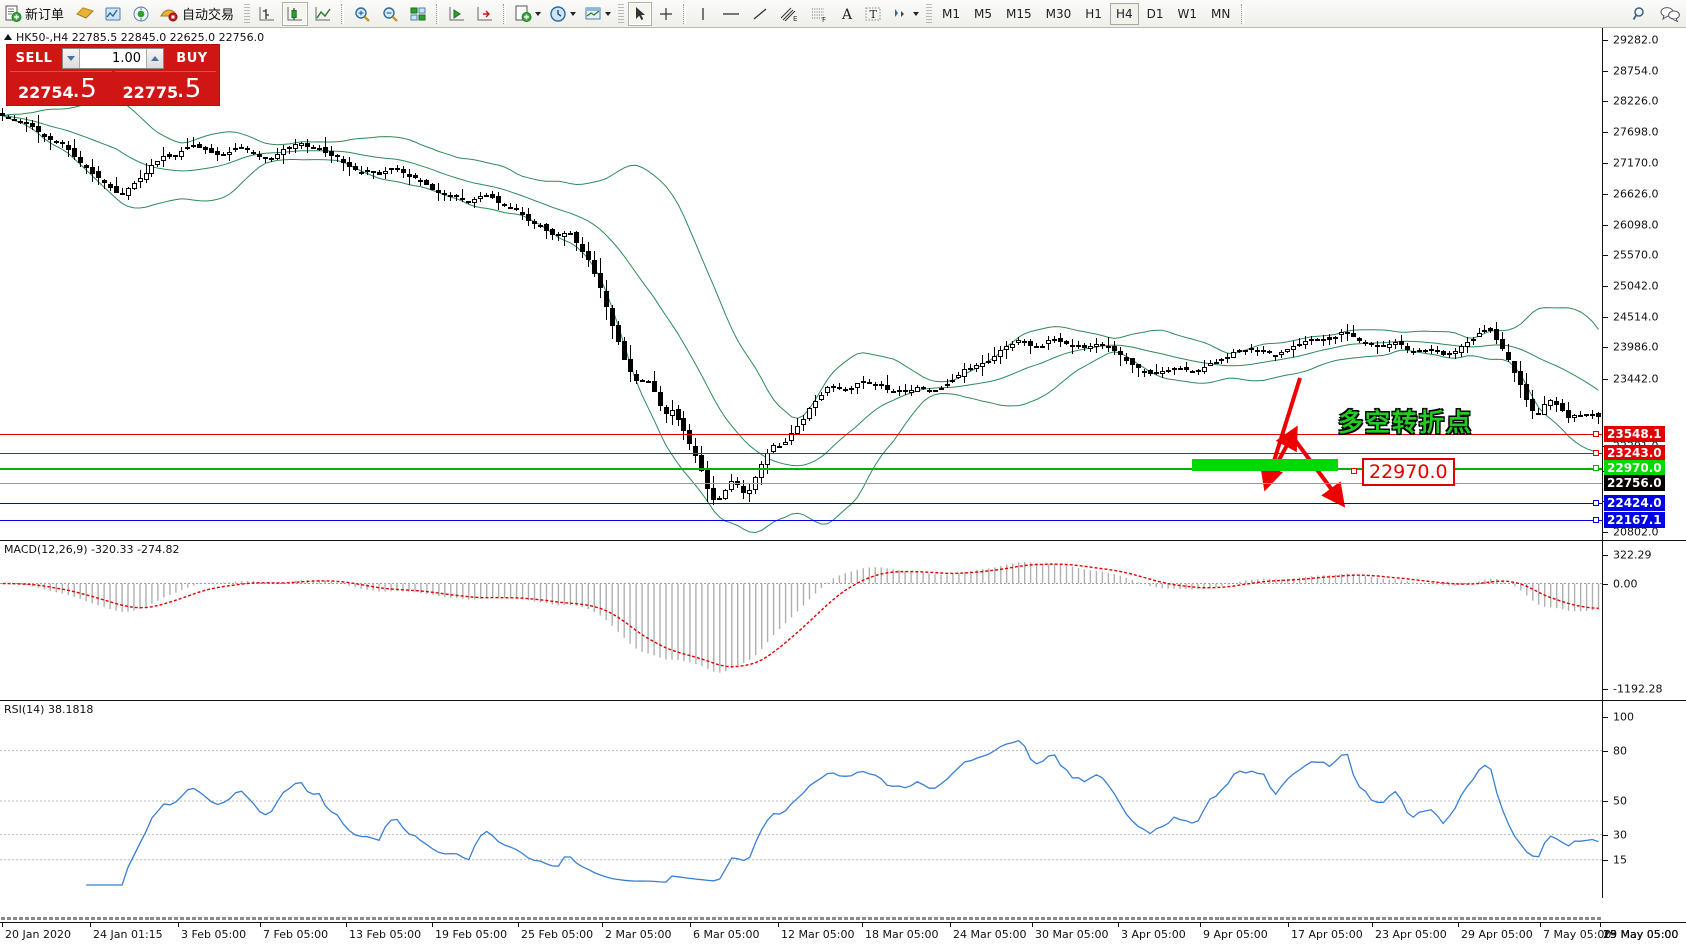  What do you see at coordinates (267, 14) in the screenshot?
I see `bar-chart-button` at bounding box center [267, 14].